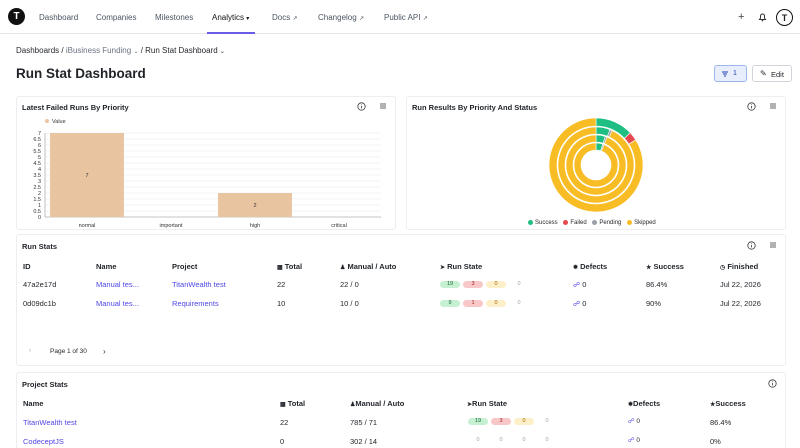  I want to click on state-success-badge: 0, so click(478, 440).